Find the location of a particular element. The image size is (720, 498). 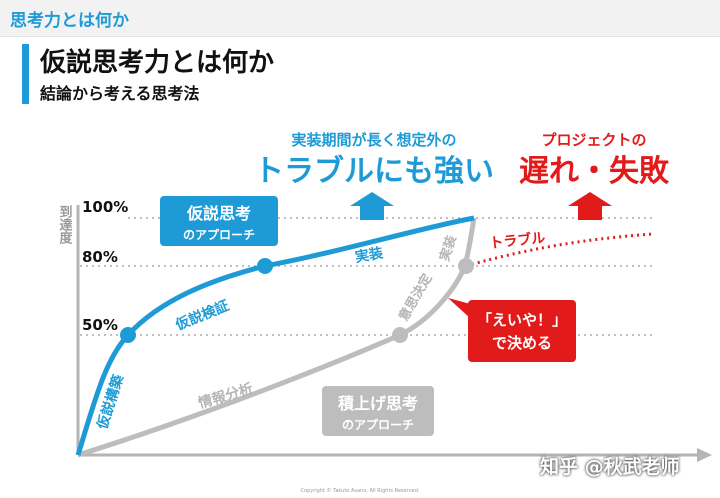

stacked-approach-title: 積上げ思考 is located at coordinates (377, 403).